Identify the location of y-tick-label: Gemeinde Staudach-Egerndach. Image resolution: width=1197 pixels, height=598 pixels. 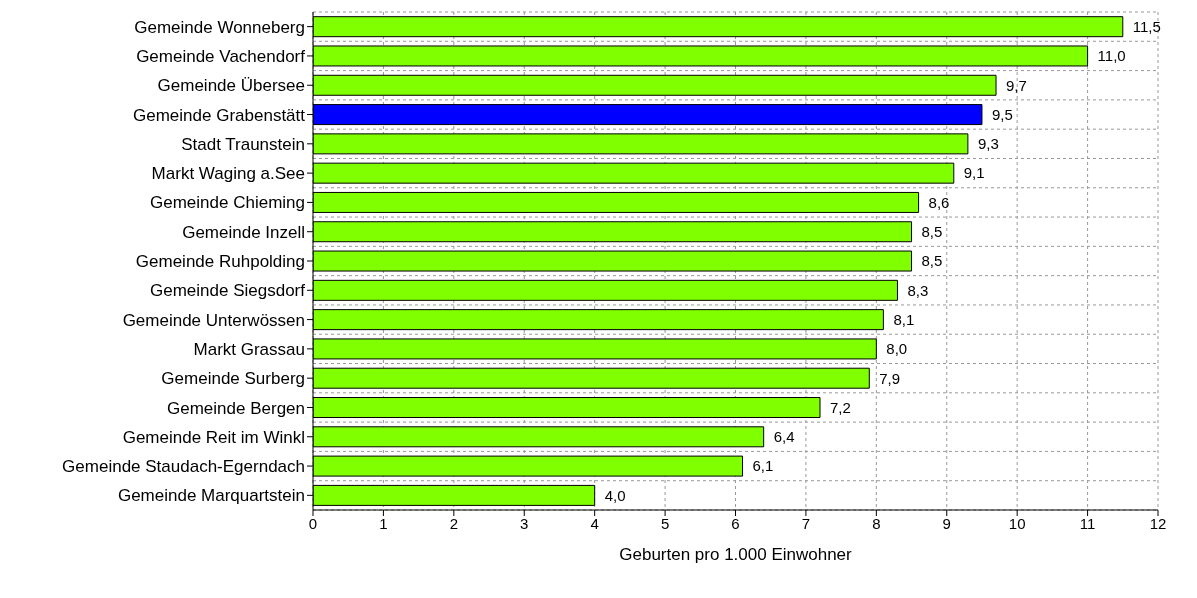
(183, 467).